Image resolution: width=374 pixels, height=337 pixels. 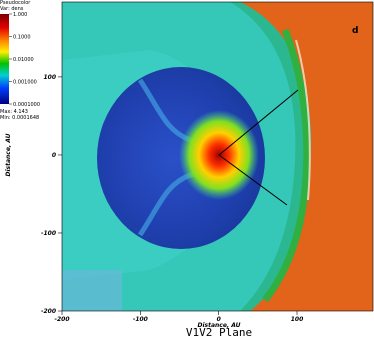 I want to click on colorbar, so click(x=4, y=59).